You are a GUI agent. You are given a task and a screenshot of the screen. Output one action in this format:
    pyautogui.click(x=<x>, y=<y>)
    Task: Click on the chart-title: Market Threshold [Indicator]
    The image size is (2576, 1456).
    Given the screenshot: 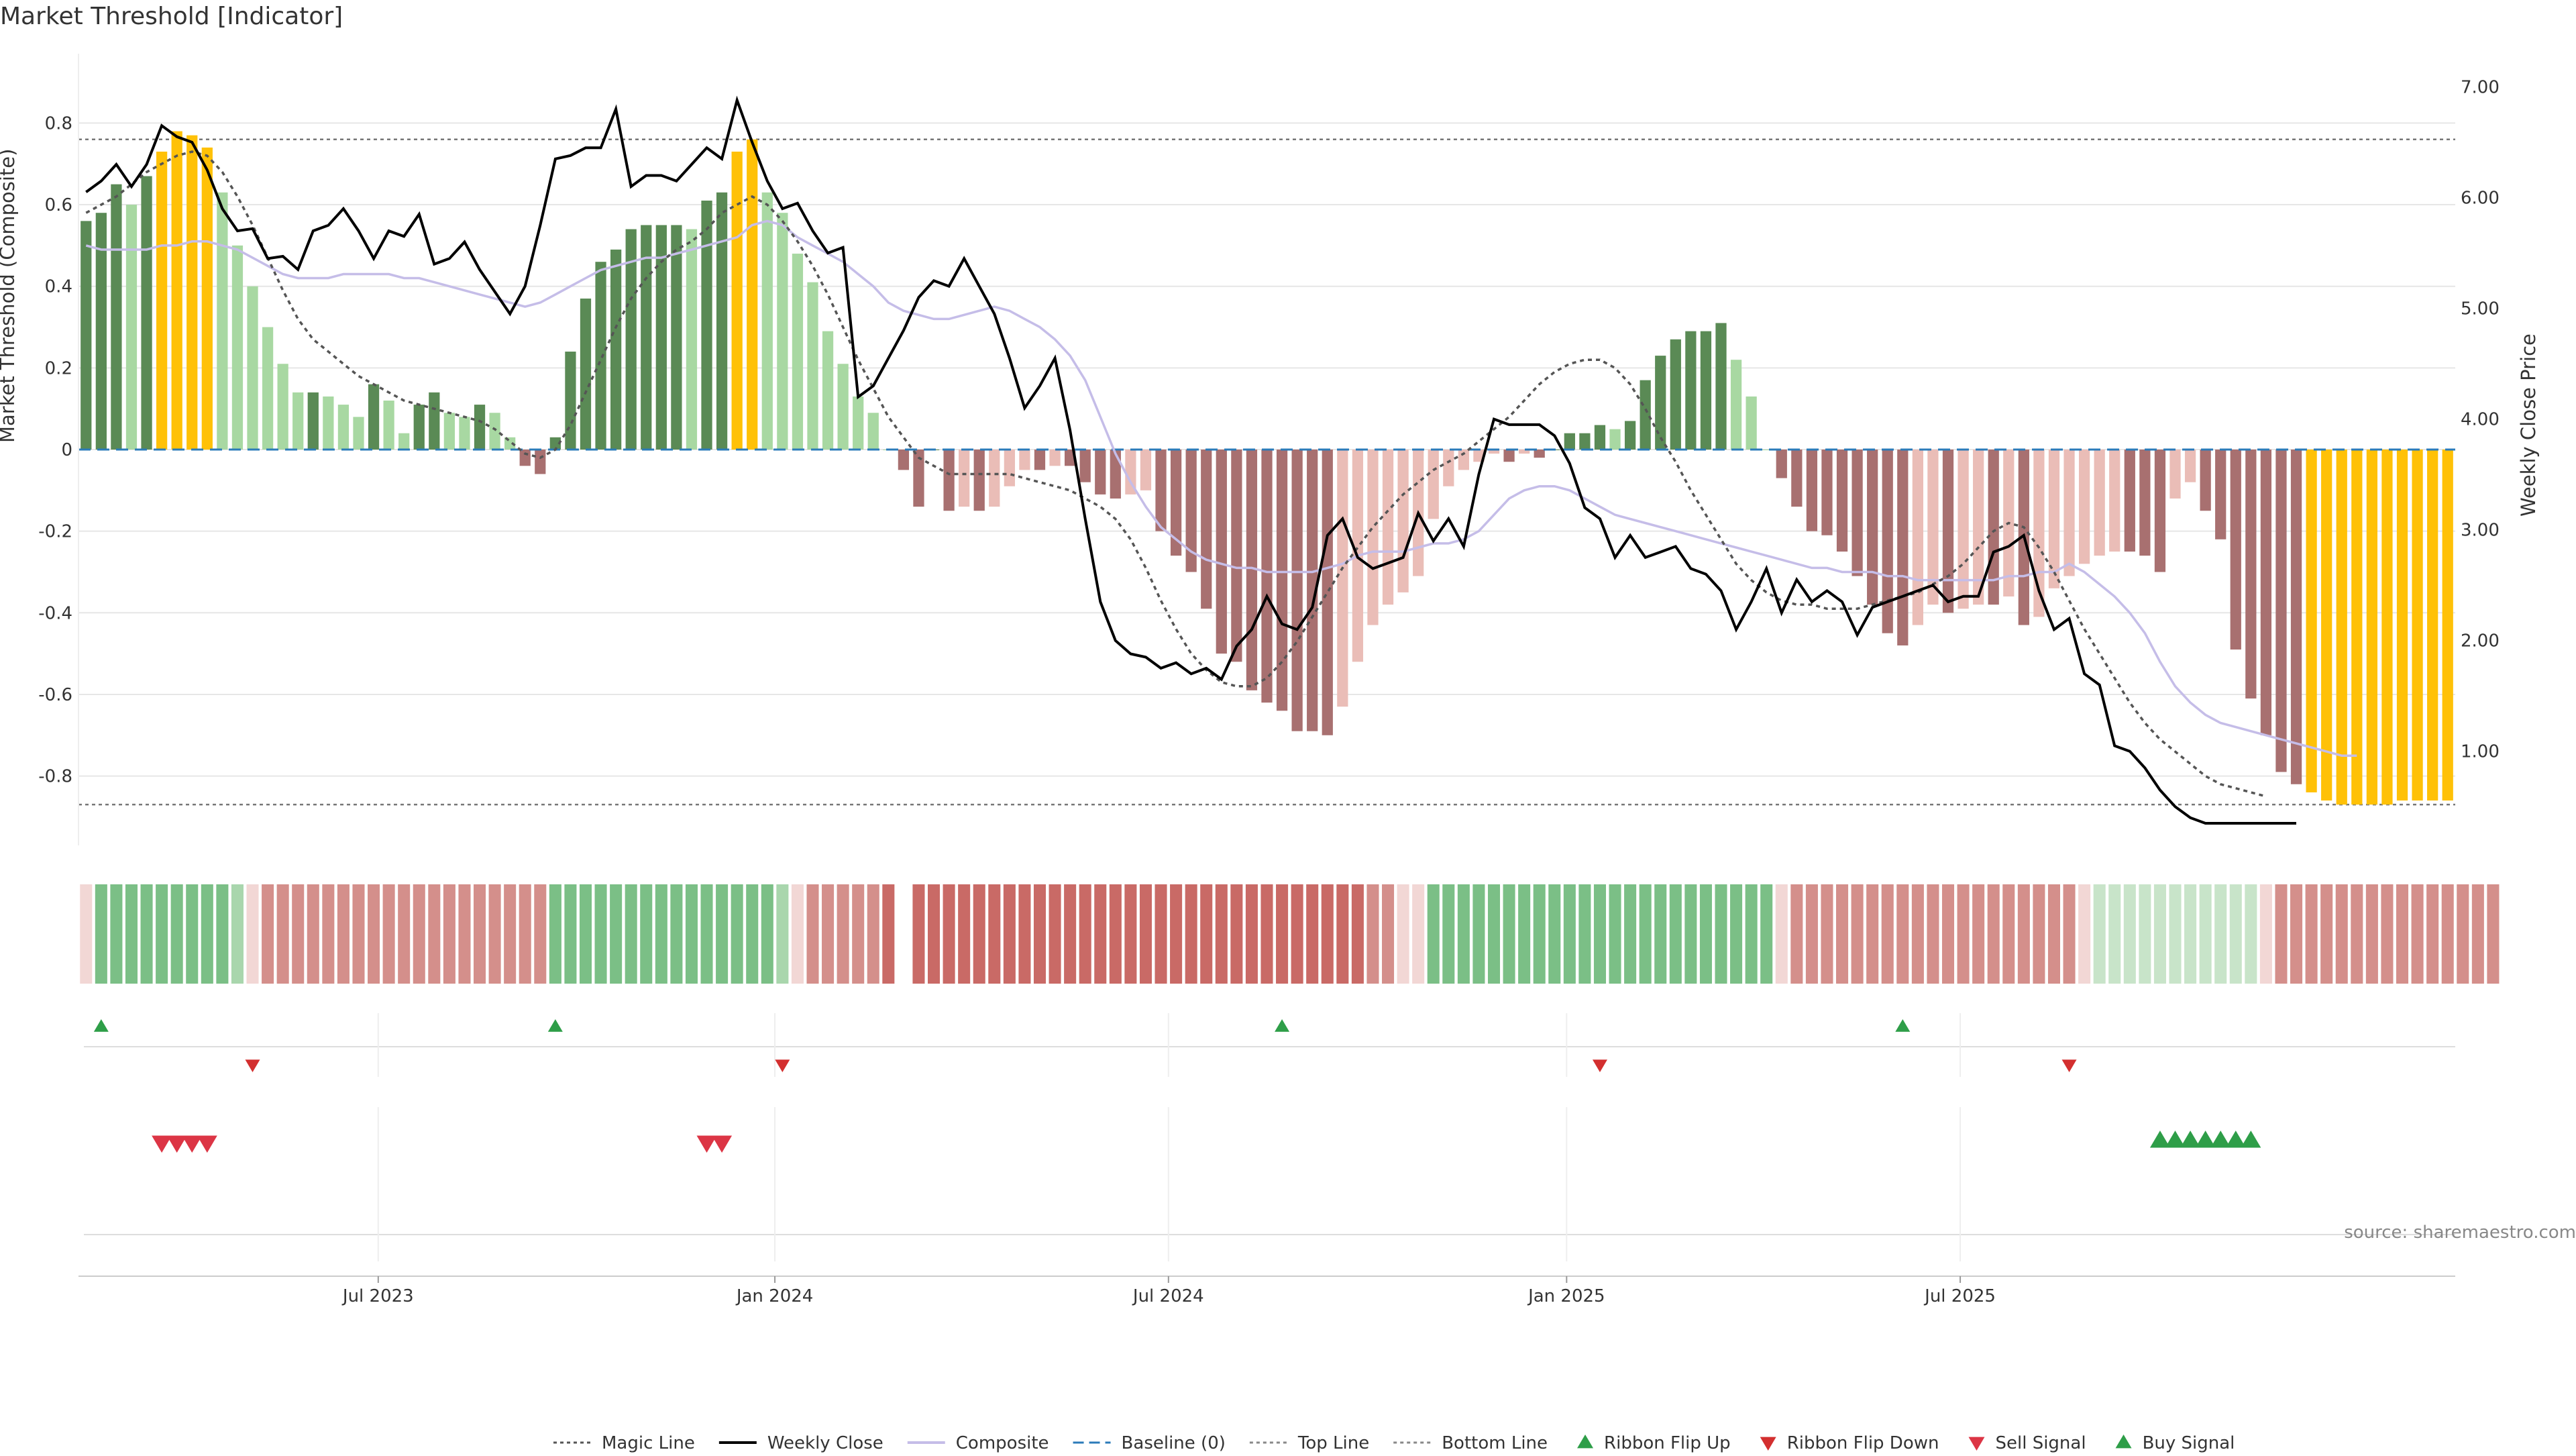 What is the action you would take?
    pyautogui.click(x=171, y=16)
    